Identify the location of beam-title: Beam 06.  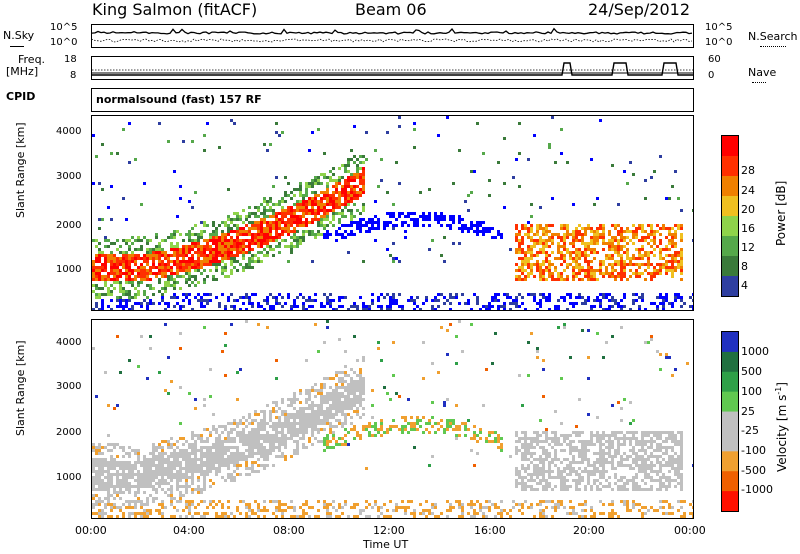
(391, 9).